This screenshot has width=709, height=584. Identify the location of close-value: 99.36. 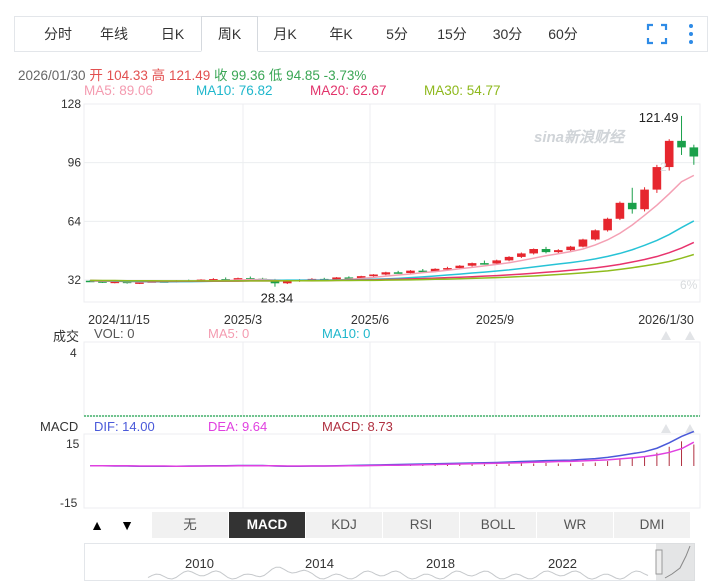
(248, 75).